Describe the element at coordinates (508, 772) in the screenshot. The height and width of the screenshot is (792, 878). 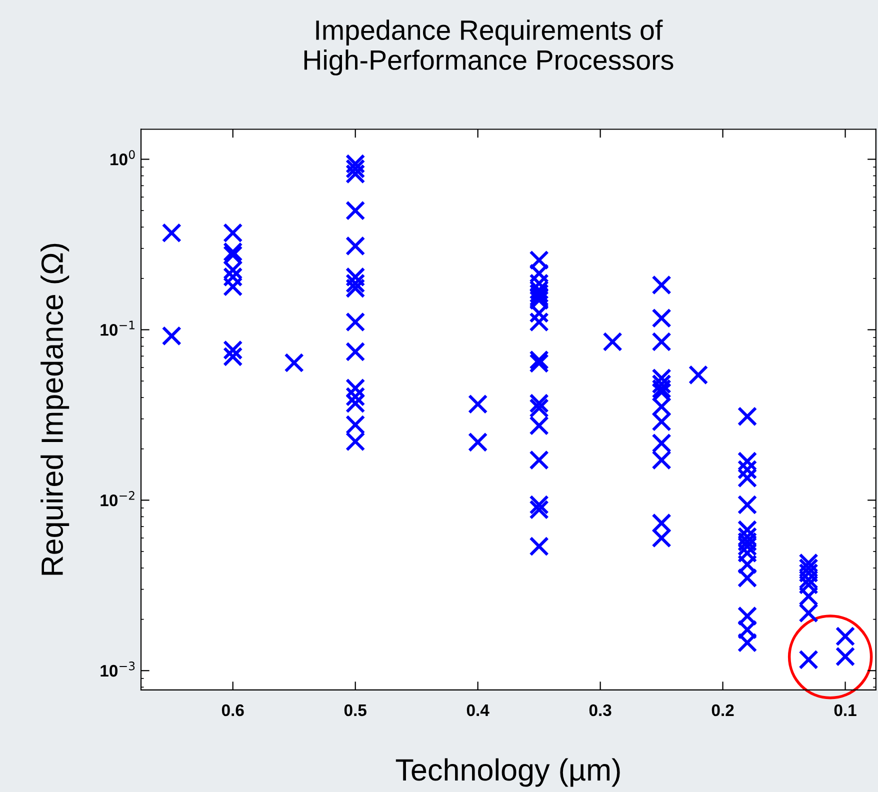
I see `x-axis-title: Technology (µm)` at that location.